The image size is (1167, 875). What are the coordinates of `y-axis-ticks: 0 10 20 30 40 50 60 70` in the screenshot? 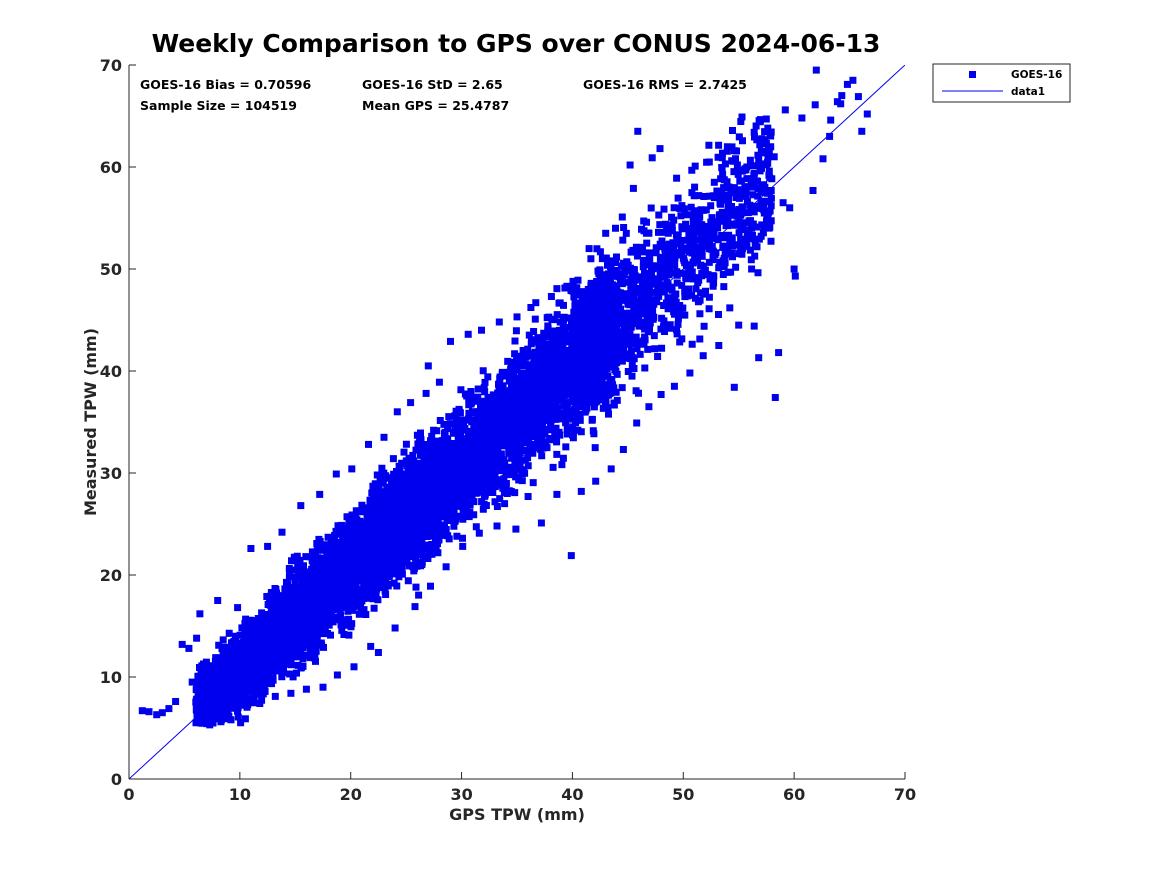 It's located at (118, 422).